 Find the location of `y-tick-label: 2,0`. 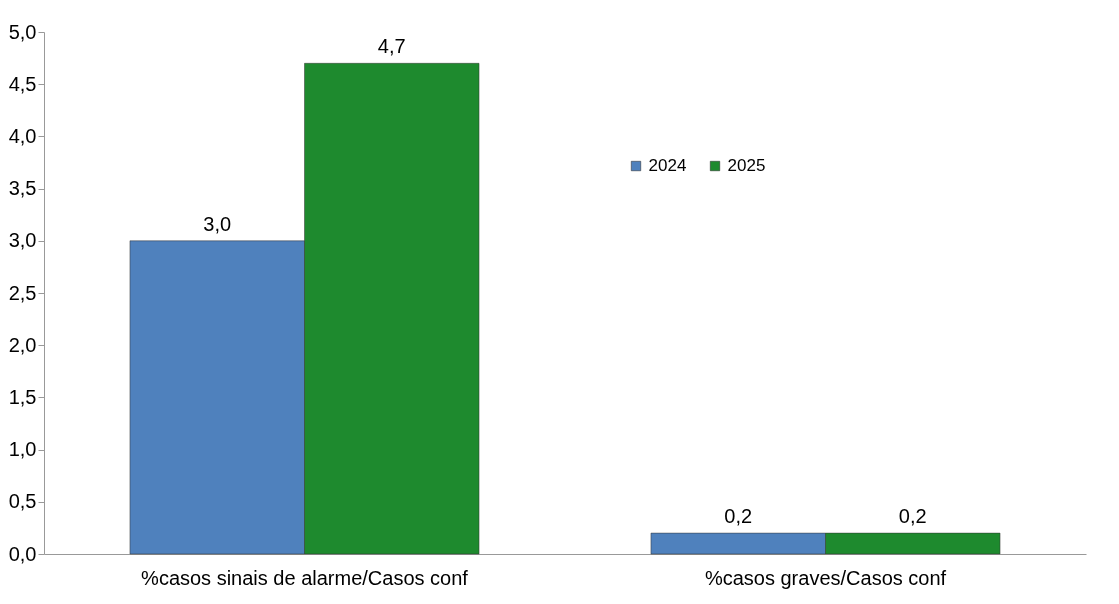

y-tick-label: 2,0 is located at coordinates (22, 344).